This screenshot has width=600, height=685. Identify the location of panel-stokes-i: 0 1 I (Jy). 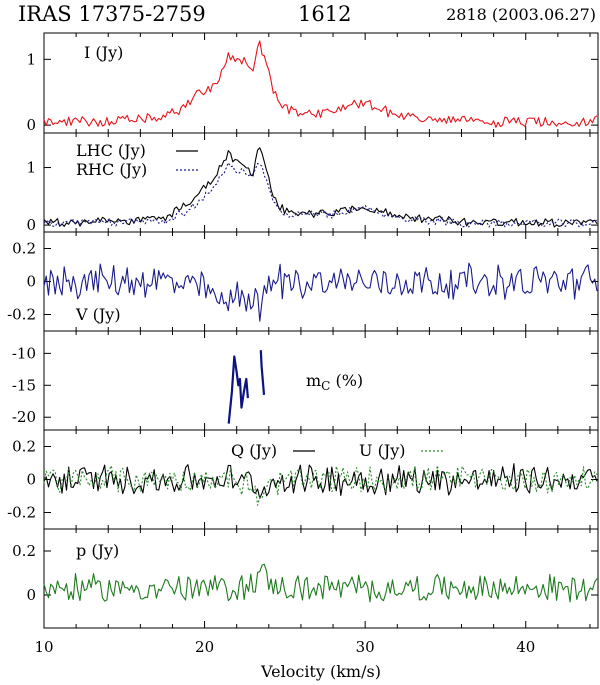
(312, 83).